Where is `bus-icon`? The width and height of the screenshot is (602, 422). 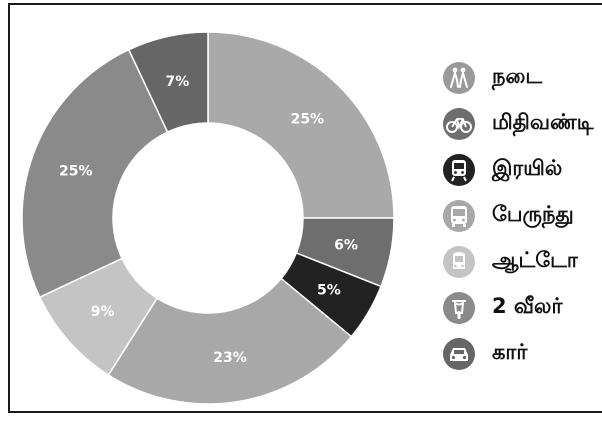
bus-icon is located at coordinates (459, 216).